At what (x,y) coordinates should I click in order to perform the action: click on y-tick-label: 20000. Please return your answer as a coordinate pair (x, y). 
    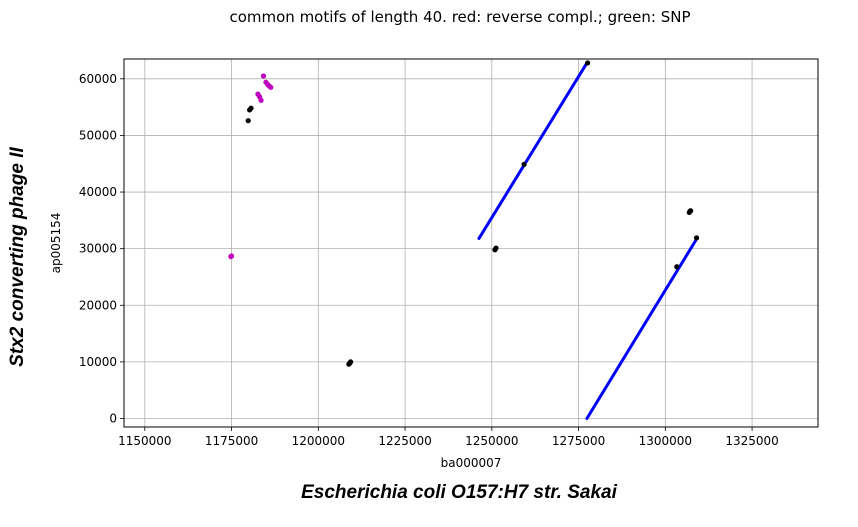
    Looking at the image, I should click on (98, 305).